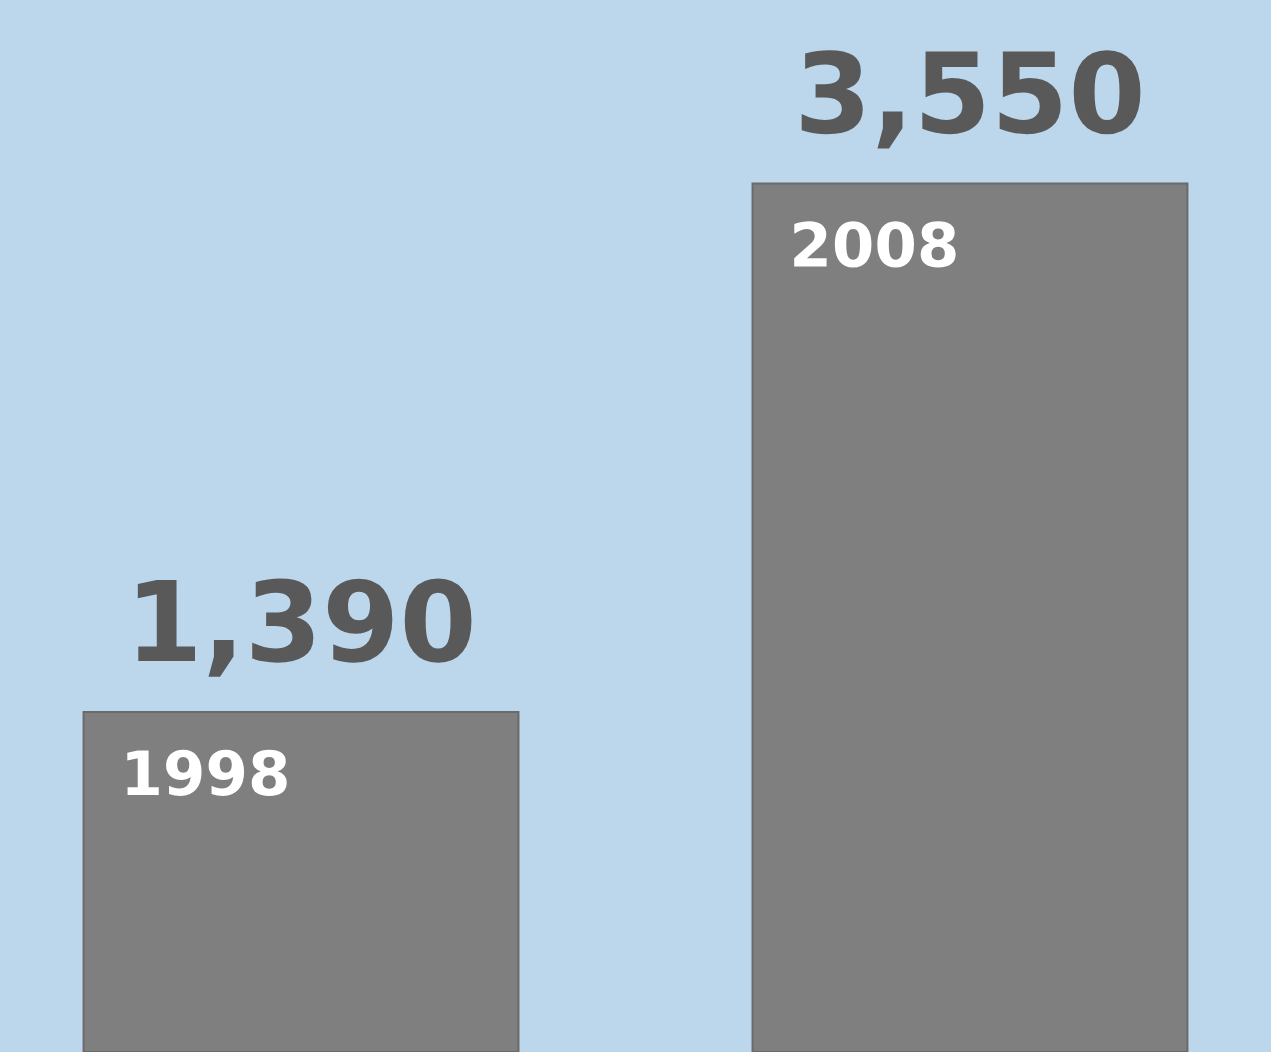  Describe the element at coordinates (304, 627) in the screenshot. I see `data-label: 1,390` at that location.